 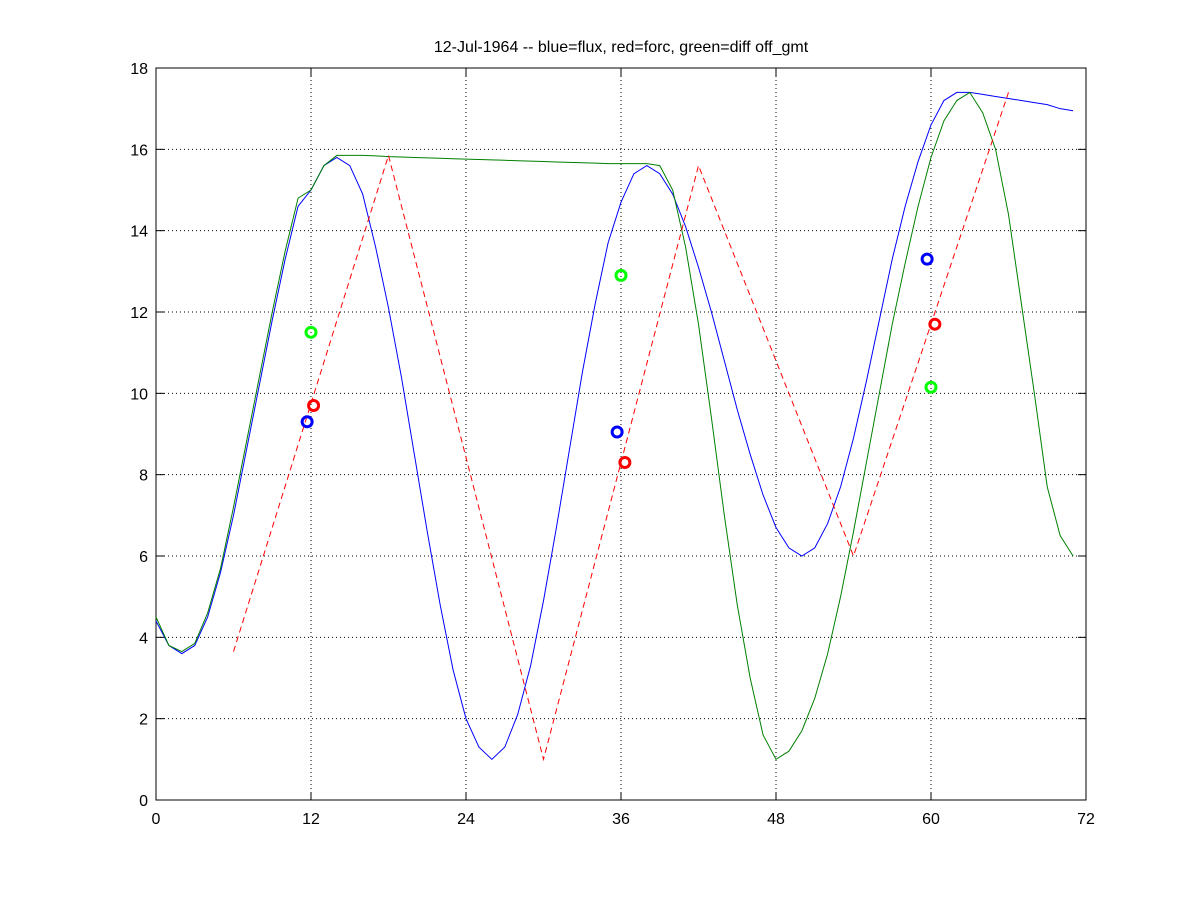 What do you see at coordinates (139, 232) in the screenshot?
I see `y-tick-label: 14` at bounding box center [139, 232].